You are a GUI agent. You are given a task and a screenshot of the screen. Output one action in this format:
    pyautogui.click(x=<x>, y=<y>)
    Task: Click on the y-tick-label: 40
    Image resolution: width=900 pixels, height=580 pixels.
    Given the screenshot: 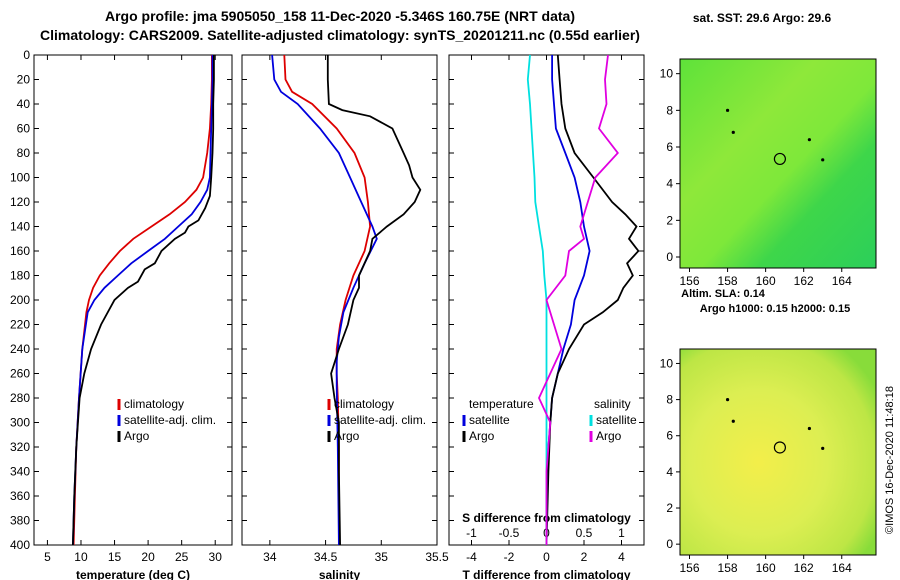 What is the action you would take?
    pyautogui.click(x=24, y=104)
    